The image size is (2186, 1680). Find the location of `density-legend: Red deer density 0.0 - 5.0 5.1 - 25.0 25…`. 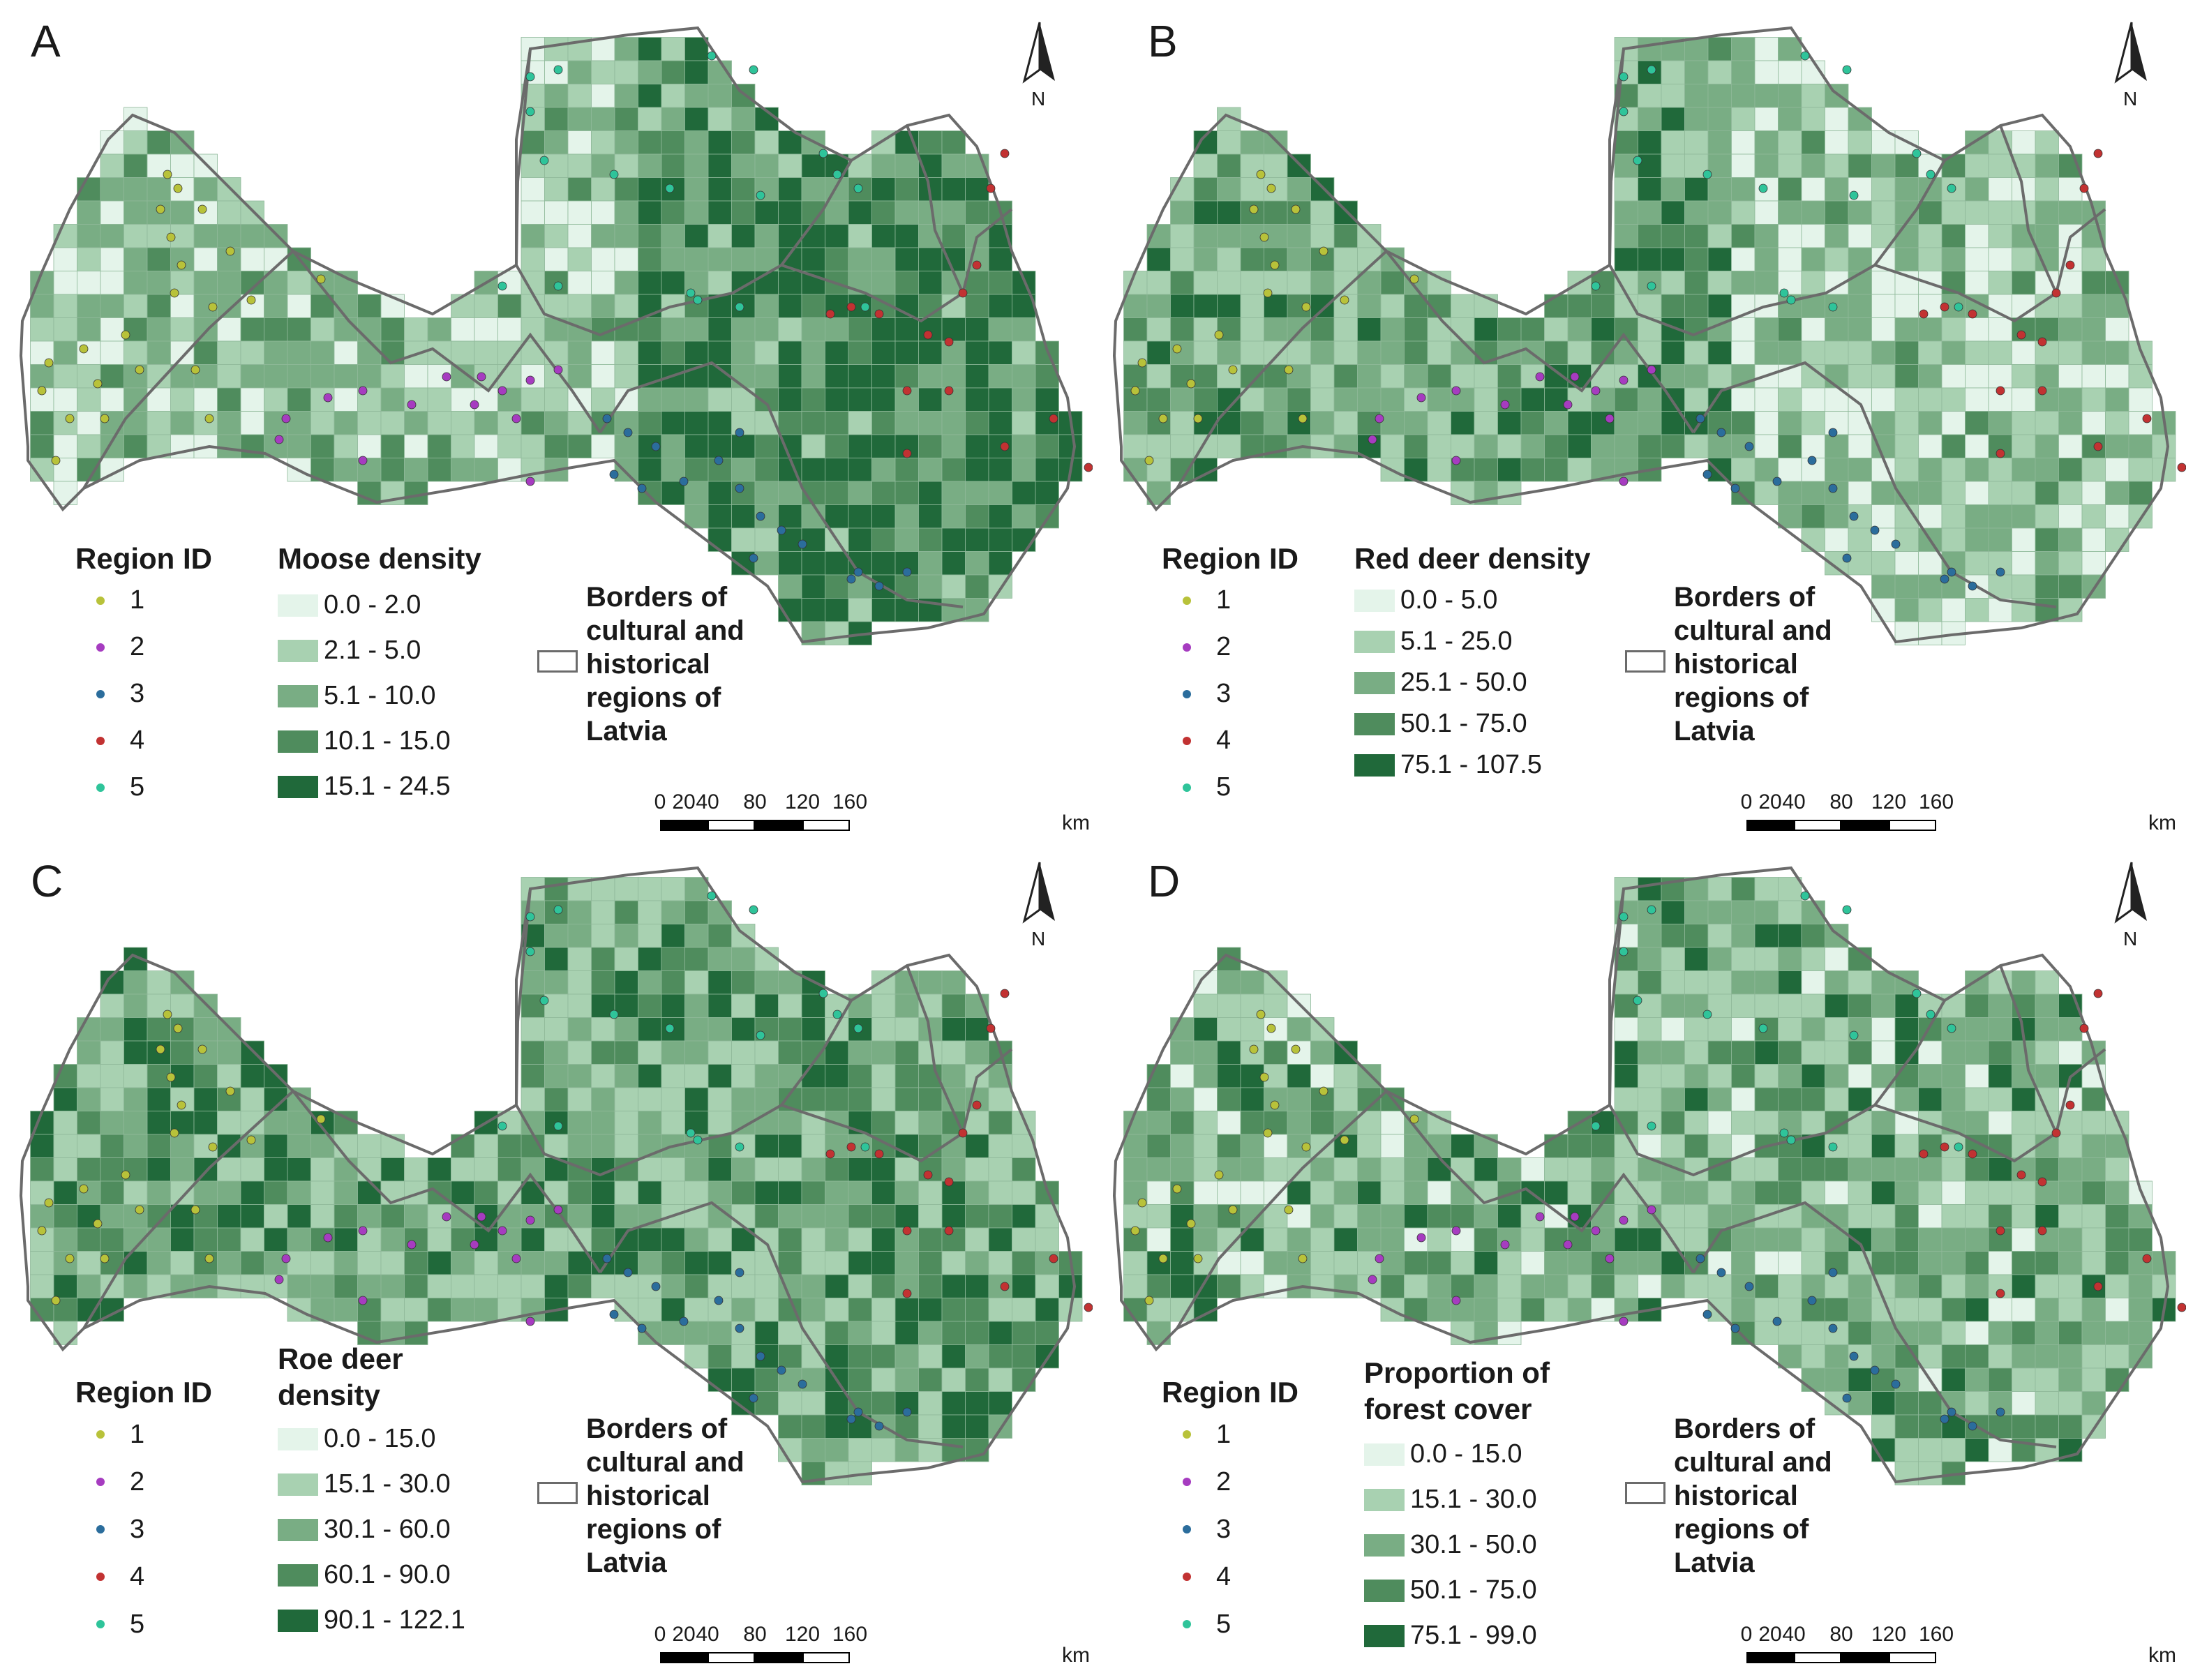

density-legend: Red deer density 0.0 - 5.0 5.1 - 25.0 25… is located at coordinates (1472, 663).